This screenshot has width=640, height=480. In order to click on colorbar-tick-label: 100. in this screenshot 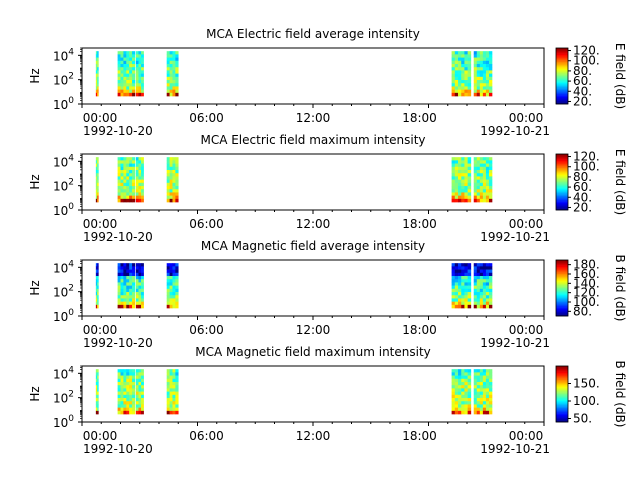, I will do `click(586, 61)`.